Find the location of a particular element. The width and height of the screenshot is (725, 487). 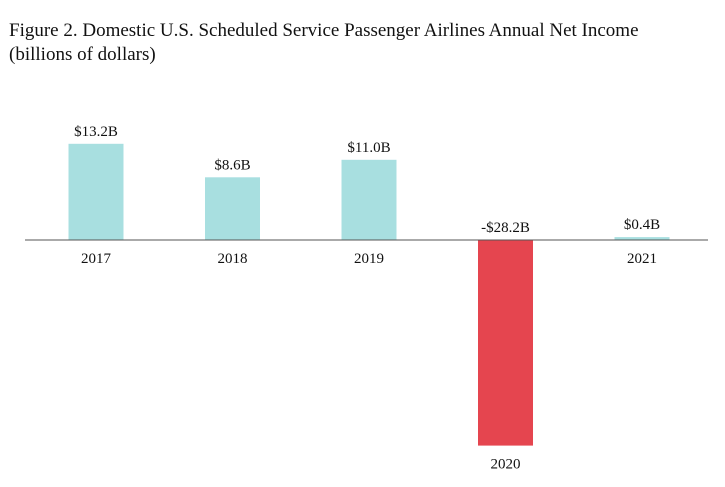

x-tick-label-2021: 2021 is located at coordinates (642, 259).